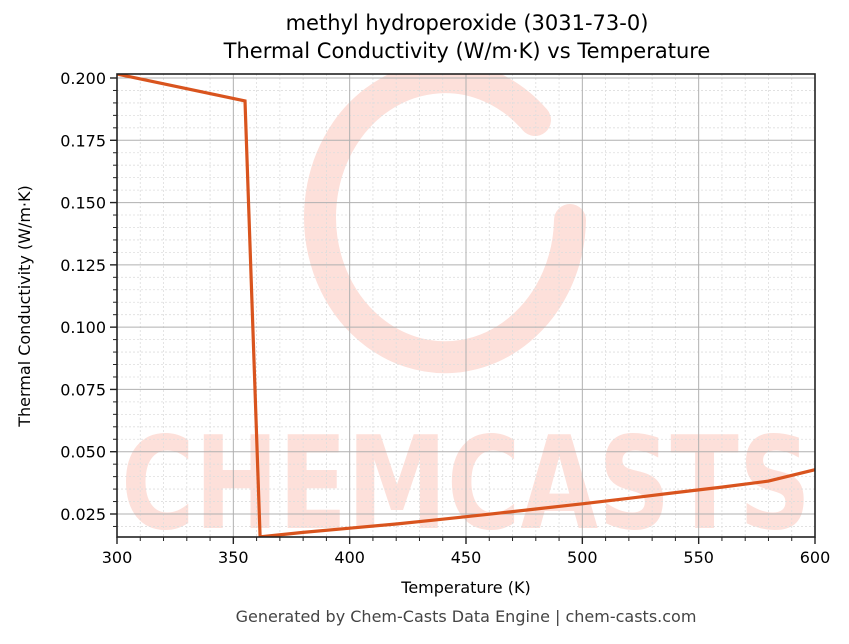 The image size is (849, 644). Describe the element at coordinates (349, 557) in the screenshot. I see `x-tick-label: 400` at that location.